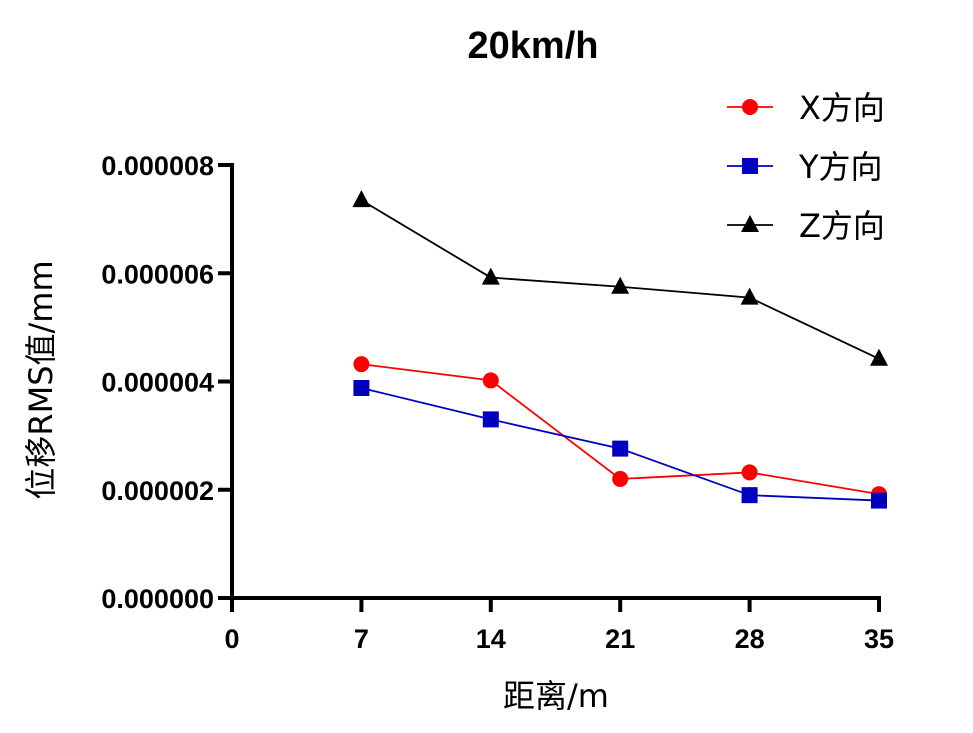 This screenshot has height=733, width=973. I want to click on series-triangle, so click(620, 278).